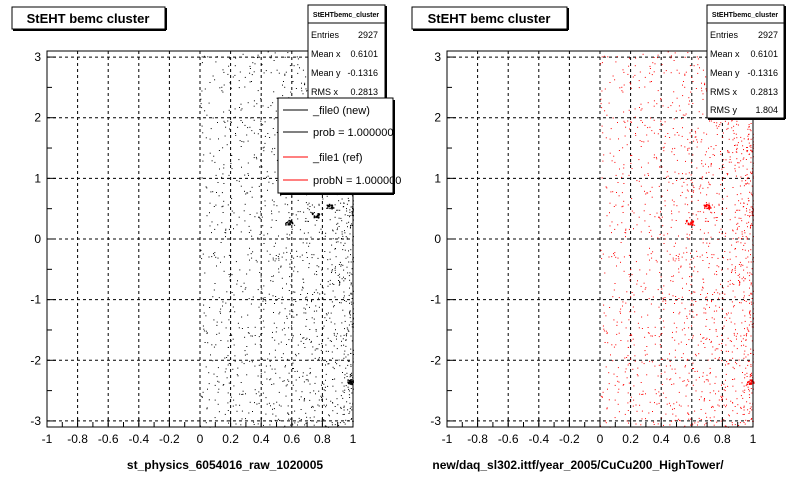  I want to click on legend-entry: _file0 (new), so click(341, 111).